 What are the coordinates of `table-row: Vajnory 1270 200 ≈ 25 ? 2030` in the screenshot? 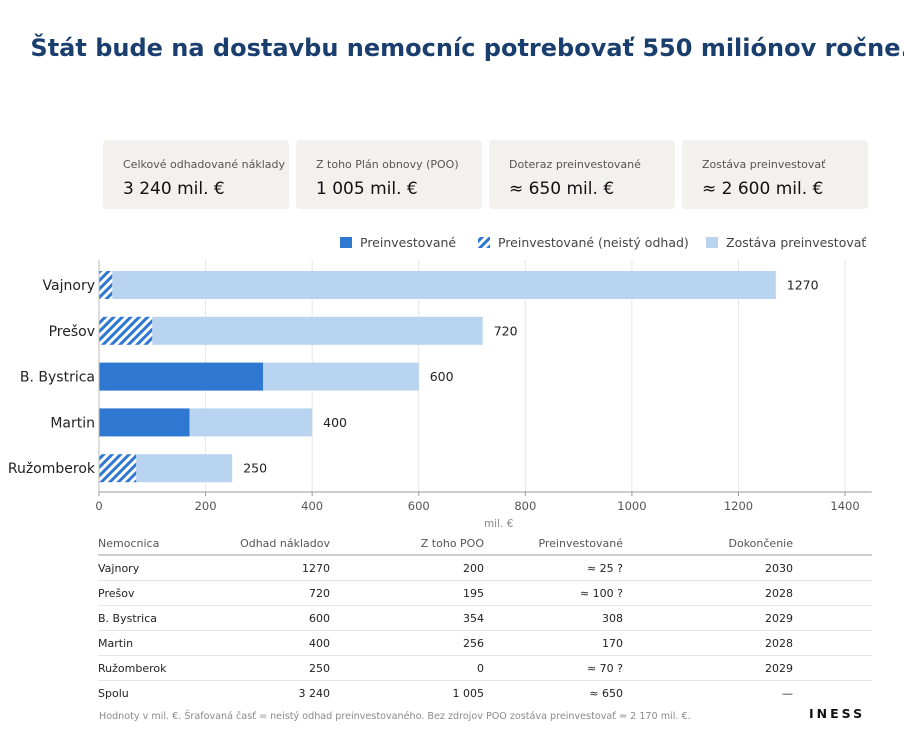 It's located at (485, 568).